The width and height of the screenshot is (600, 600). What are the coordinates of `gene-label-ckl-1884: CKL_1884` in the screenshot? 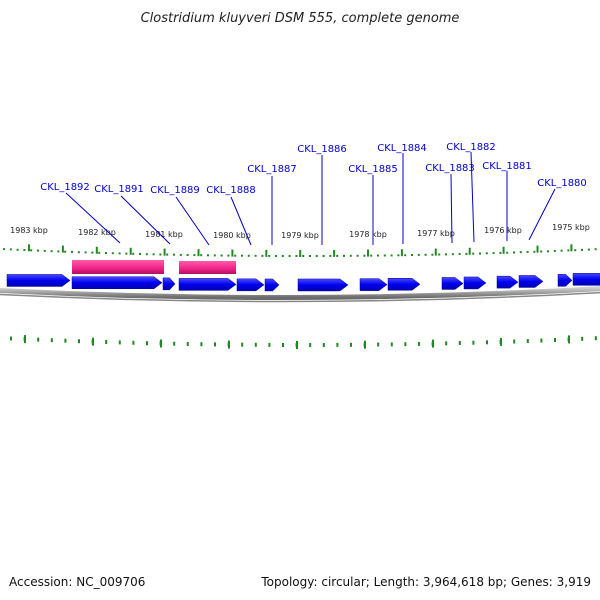 It's located at (402, 148).